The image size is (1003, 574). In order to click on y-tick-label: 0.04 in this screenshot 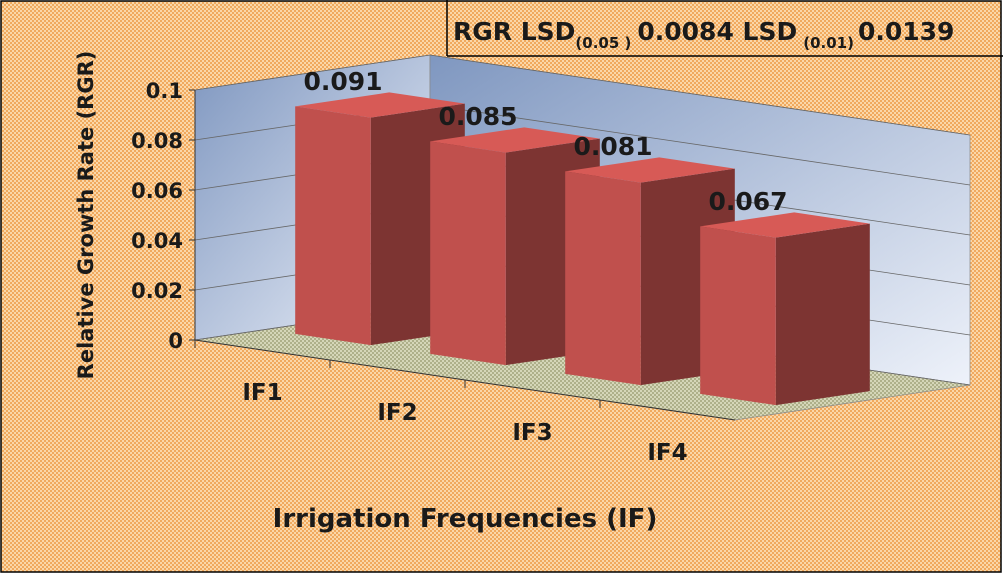, I will do `click(157, 241)`.